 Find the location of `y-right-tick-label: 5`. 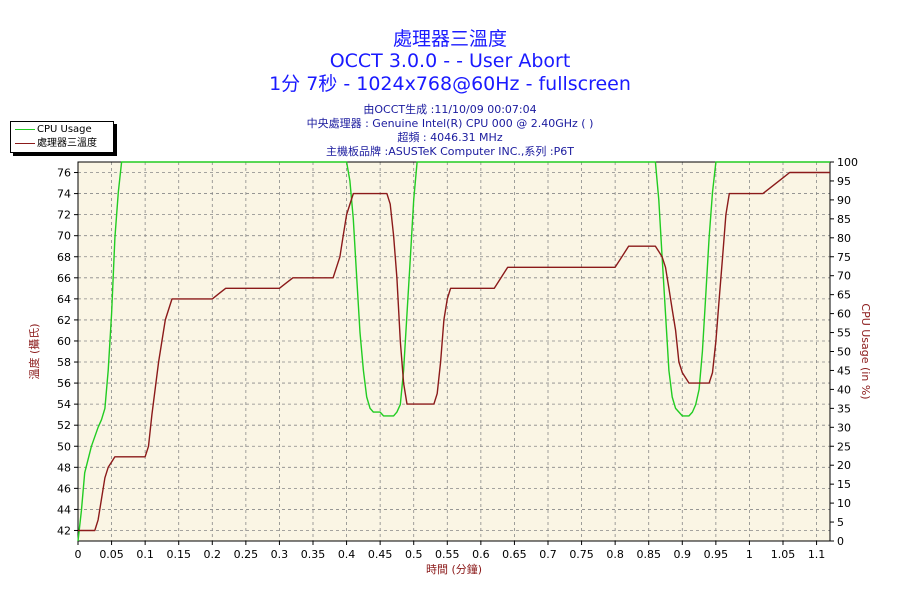

y-right-tick-label: 5 is located at coordinates (840, 522).